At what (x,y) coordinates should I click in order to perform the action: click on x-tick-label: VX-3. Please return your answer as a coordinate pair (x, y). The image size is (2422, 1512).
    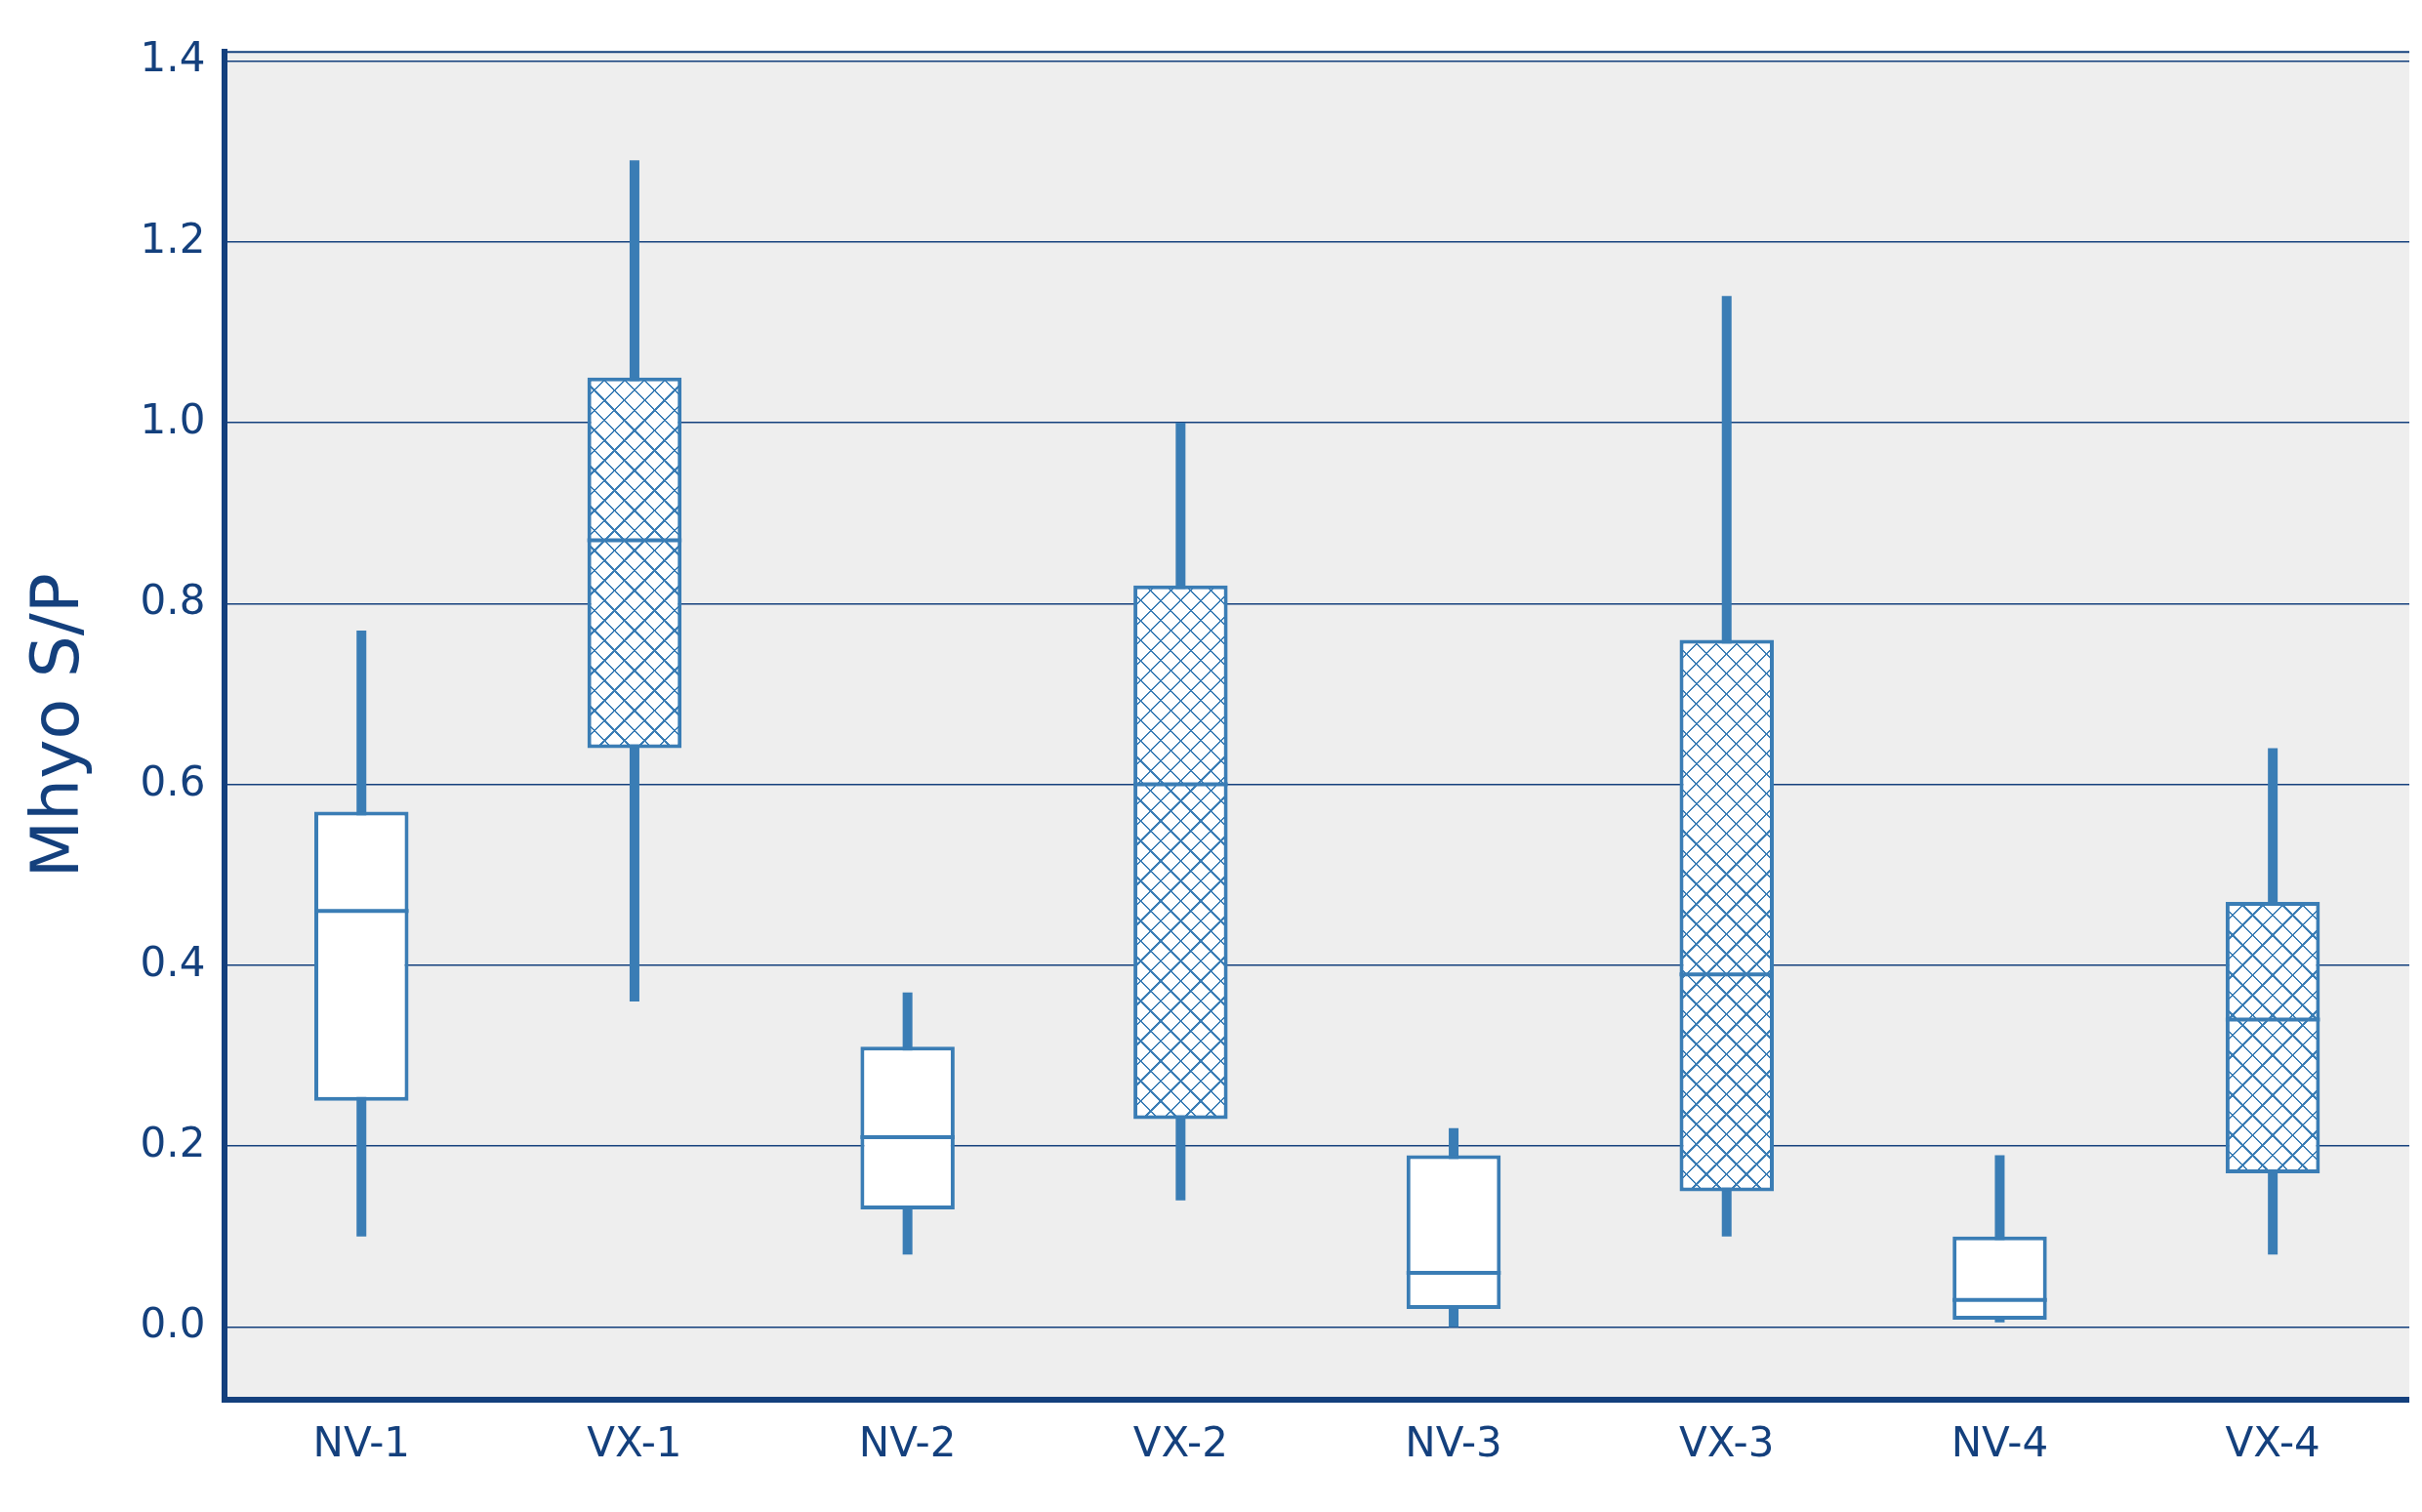
    Looking at the image, I should click on (1727, 1441).